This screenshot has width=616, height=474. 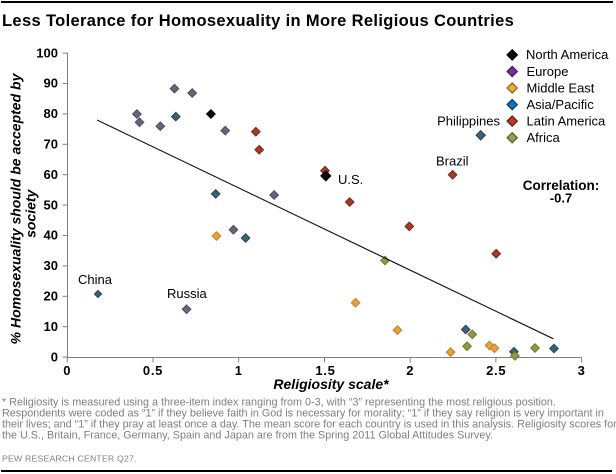 What do you see at coordinates (468, 121) in the screenshot?
I see `svg-text: Philippines` at bounding box center [468, 121].